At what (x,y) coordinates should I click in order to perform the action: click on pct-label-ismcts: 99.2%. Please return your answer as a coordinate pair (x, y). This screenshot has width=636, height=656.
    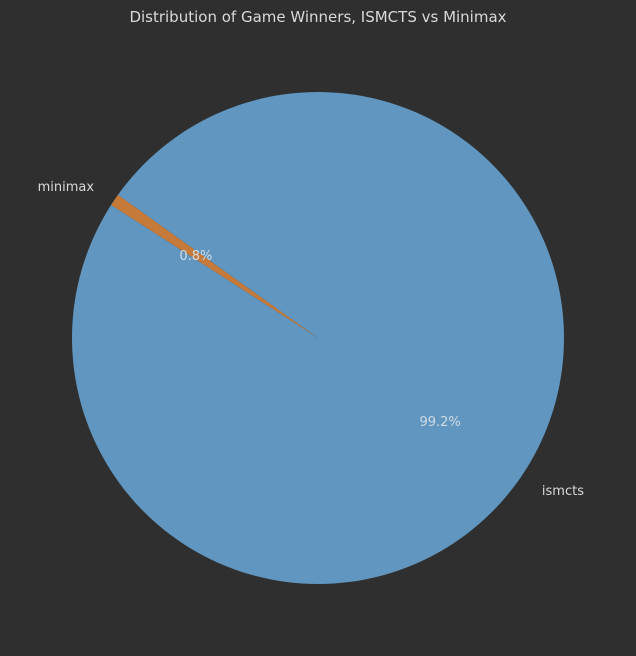
    Looking at the image, I should click on (439, 422).